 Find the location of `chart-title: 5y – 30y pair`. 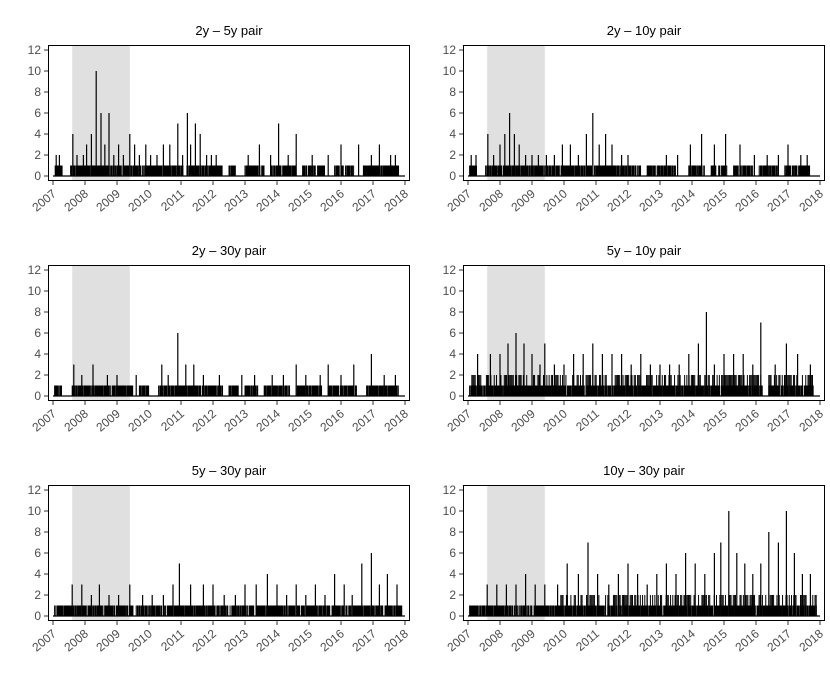

chart-title: 5y – 30y pair is located at coordinates (229, 470).